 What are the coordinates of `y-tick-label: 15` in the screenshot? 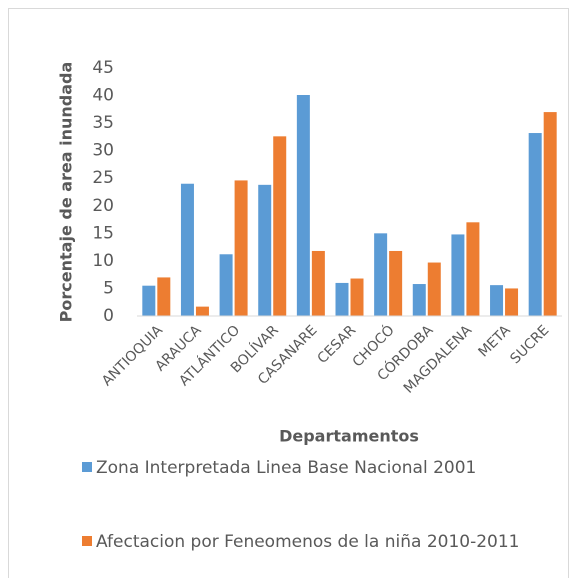 It's located at (103, 233).